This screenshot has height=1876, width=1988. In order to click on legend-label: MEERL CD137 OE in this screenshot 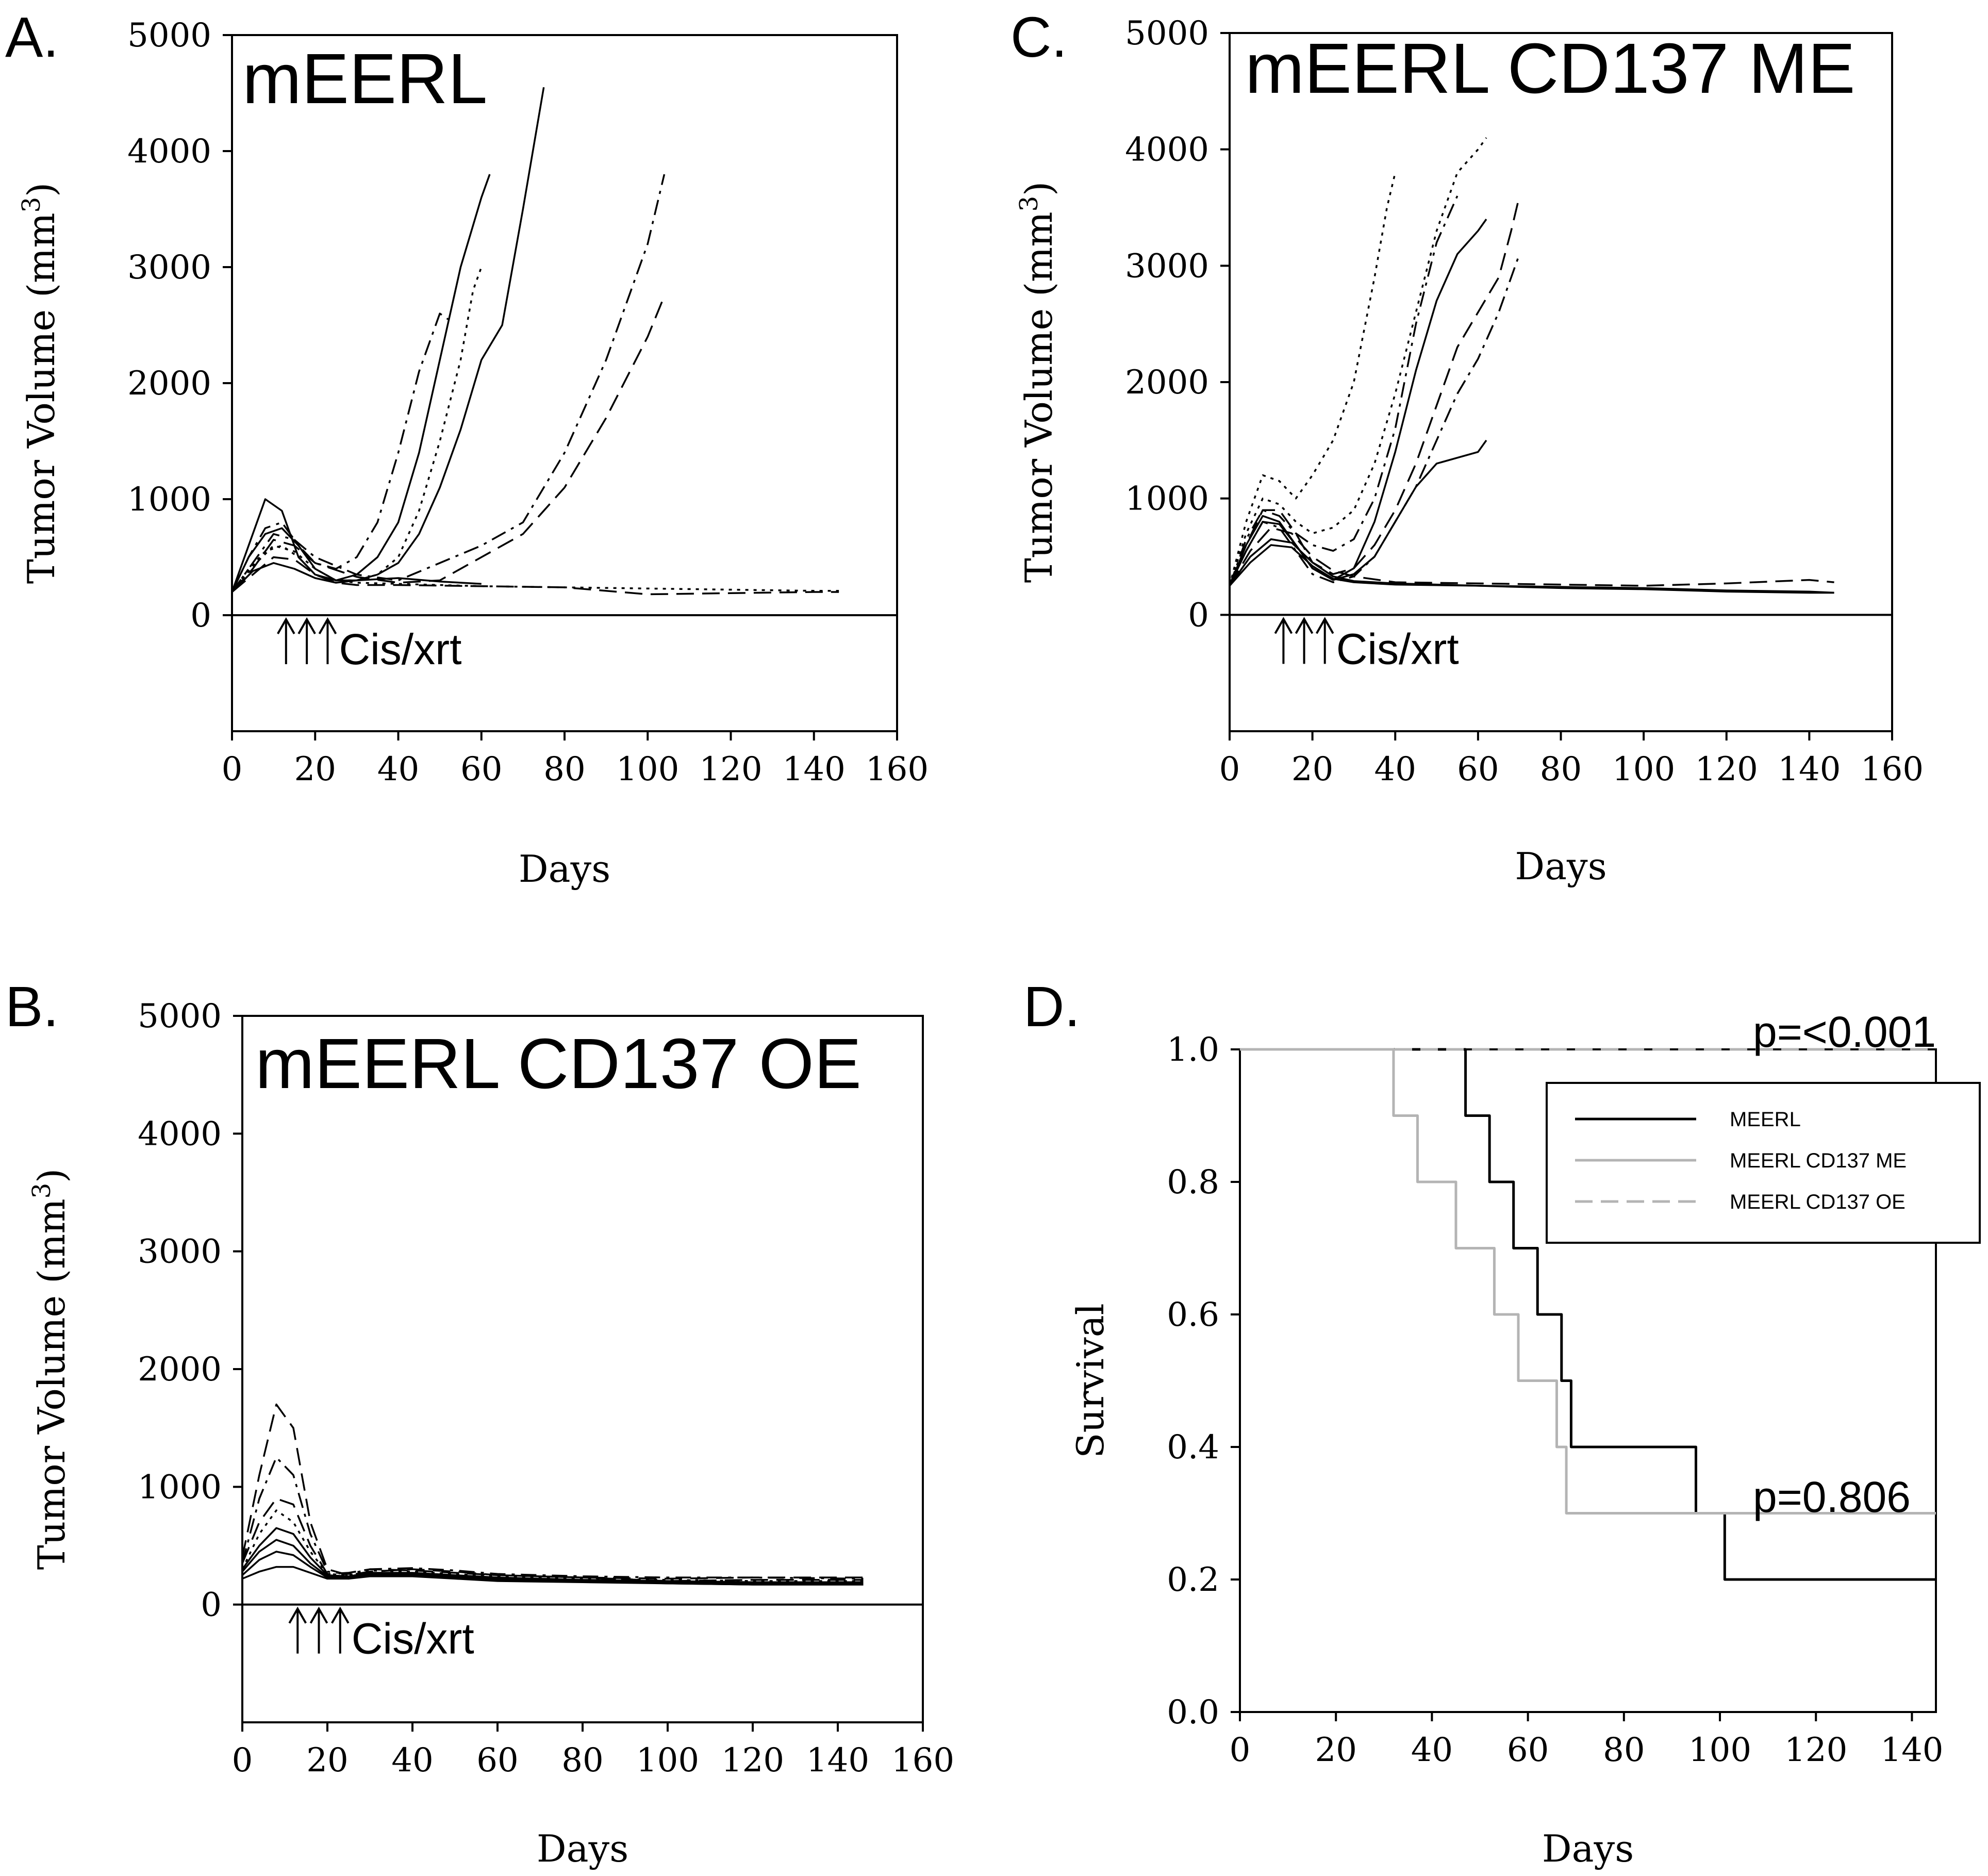, I will do `click(1818, 1202)`.